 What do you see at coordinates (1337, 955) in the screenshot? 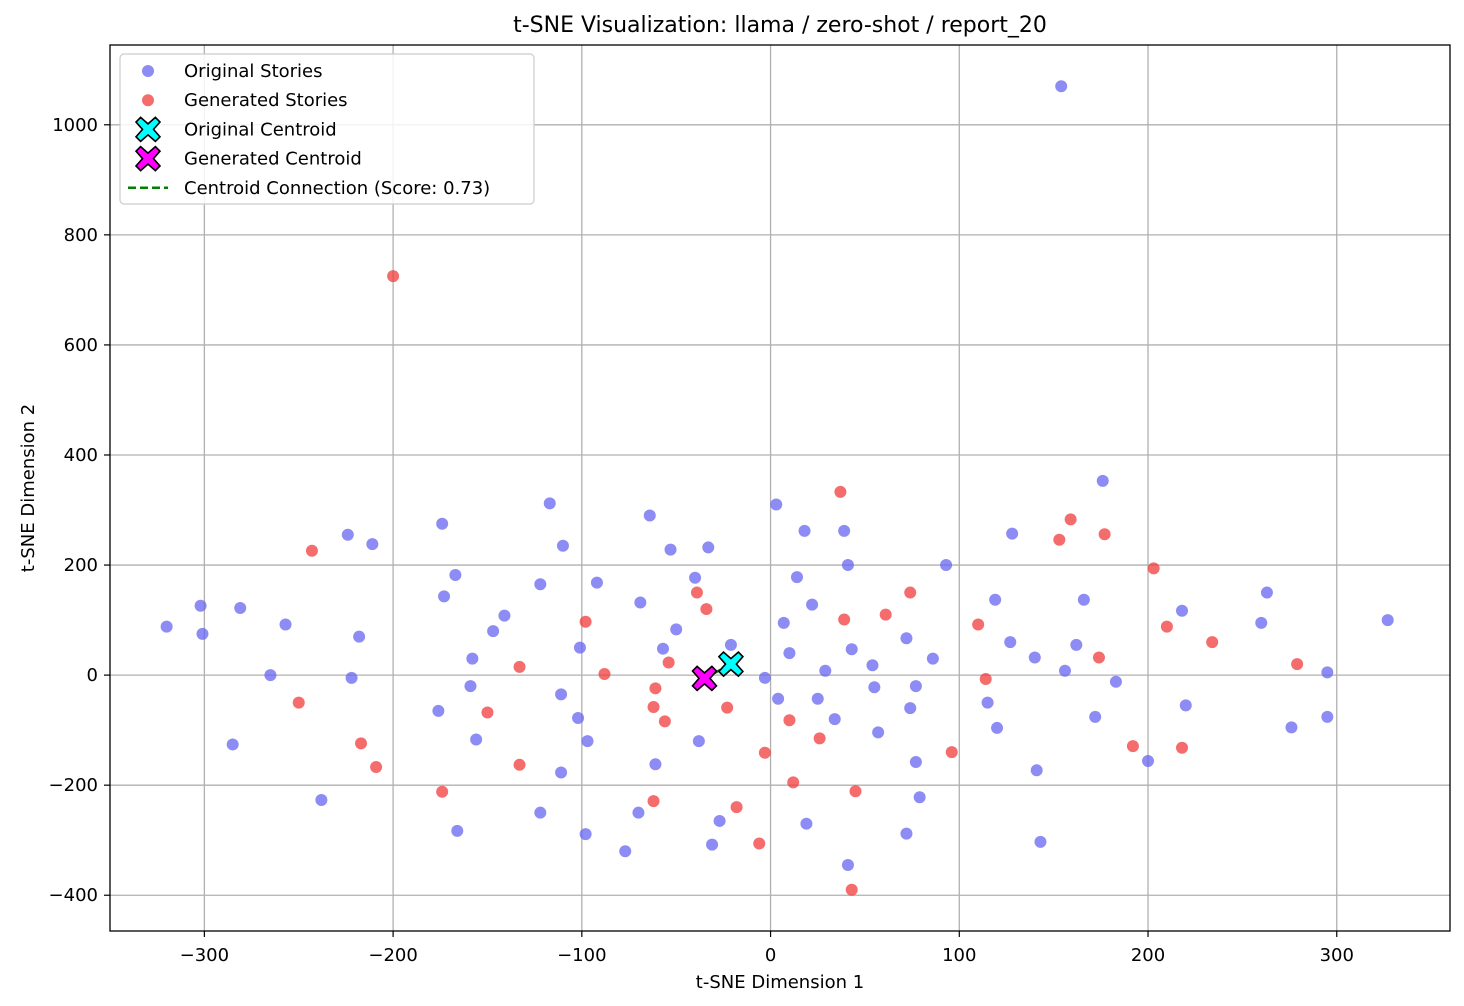
I see `x-tick-label: 300` at bounding box center [1337, 955].